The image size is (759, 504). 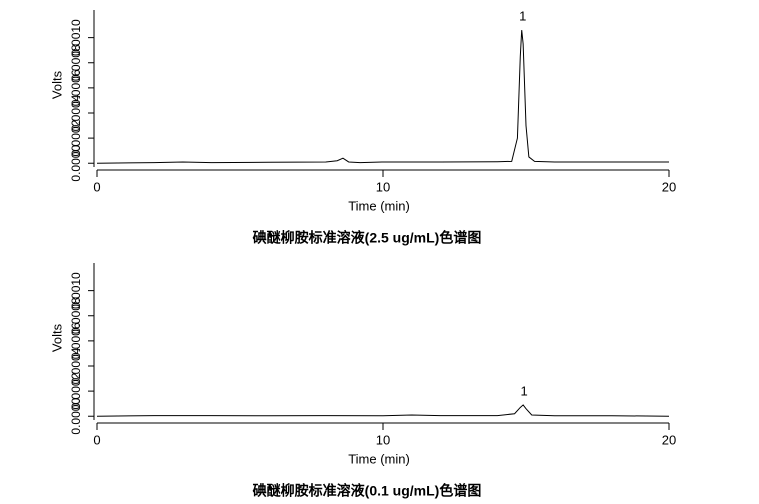 What do you see at coordinates (383, 410) in the screenshot?
I see `signal-line` at bounding box center [383, 410].